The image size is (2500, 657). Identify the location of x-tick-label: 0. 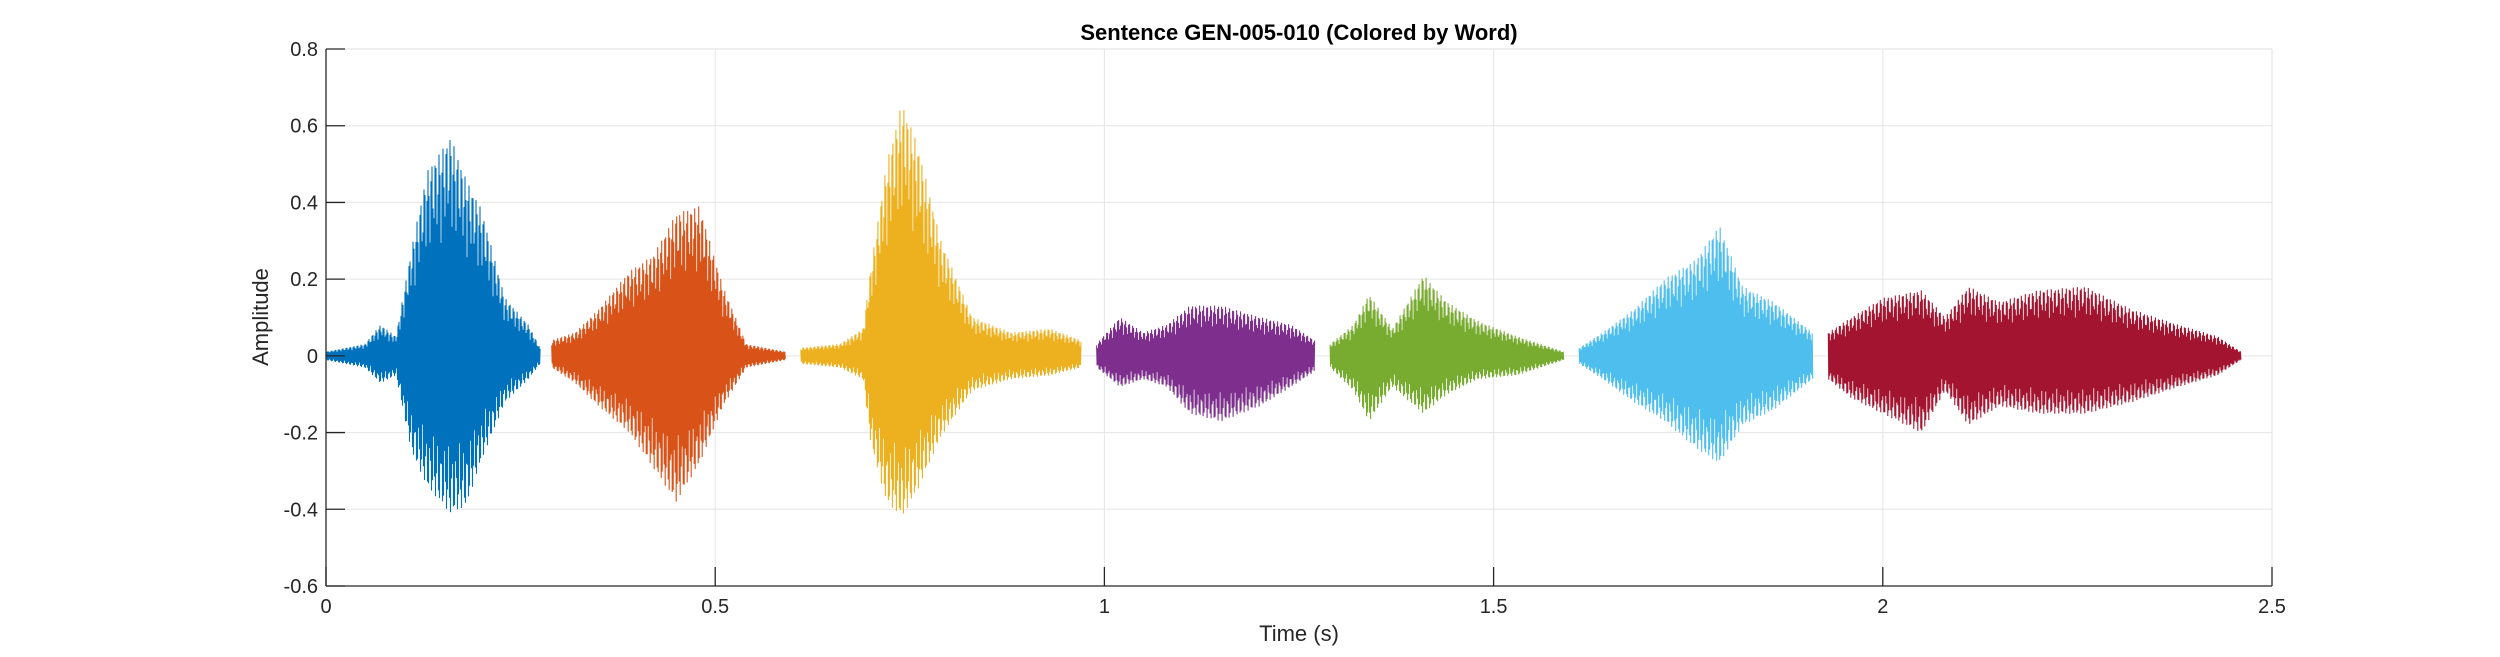
(325, 607).